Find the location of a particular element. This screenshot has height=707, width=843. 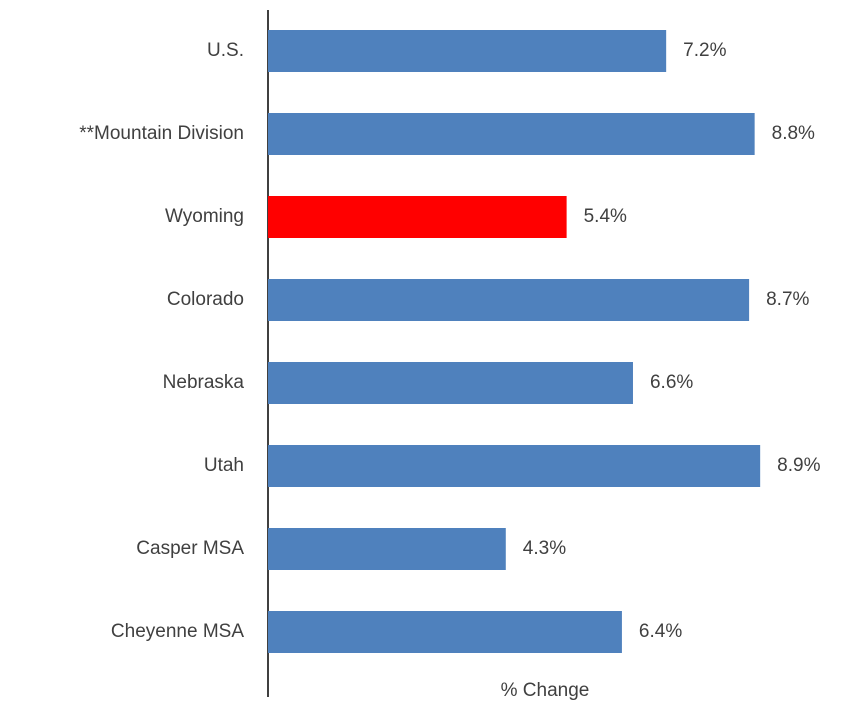

y-tick-label: **Mountain Division is located at coordinates (161, 133).